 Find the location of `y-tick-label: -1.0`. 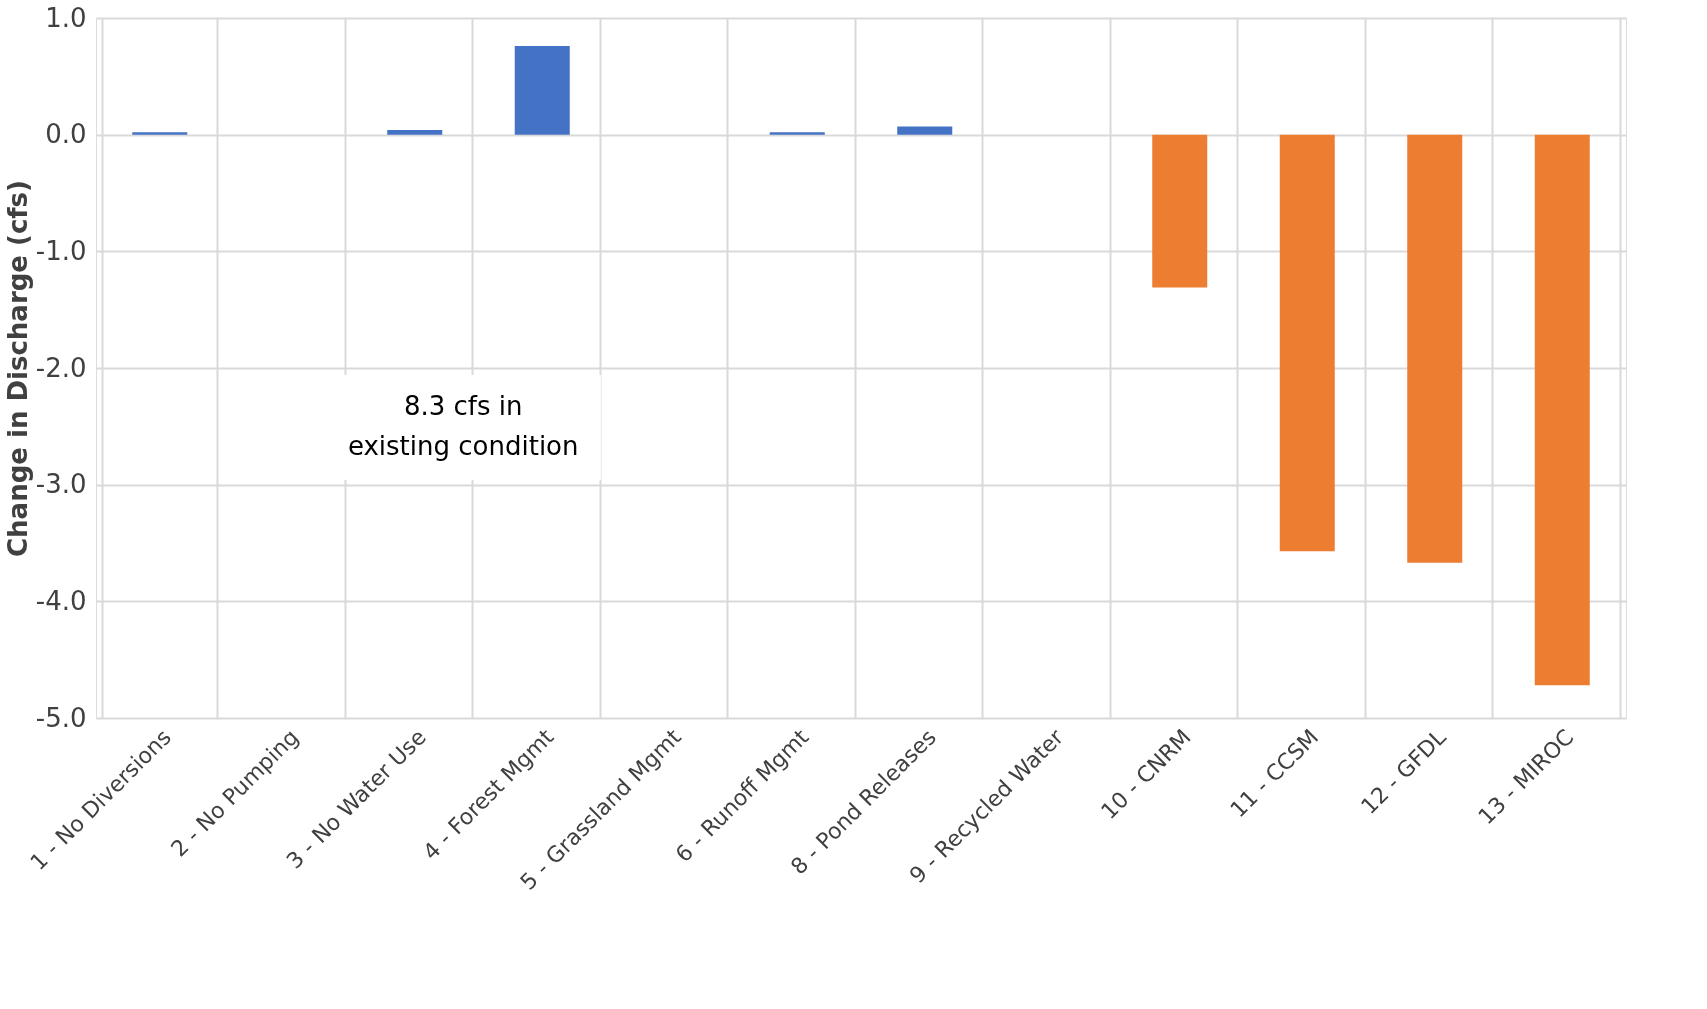

y-tick-label: -1.0 is located at coordinates (61, 250).